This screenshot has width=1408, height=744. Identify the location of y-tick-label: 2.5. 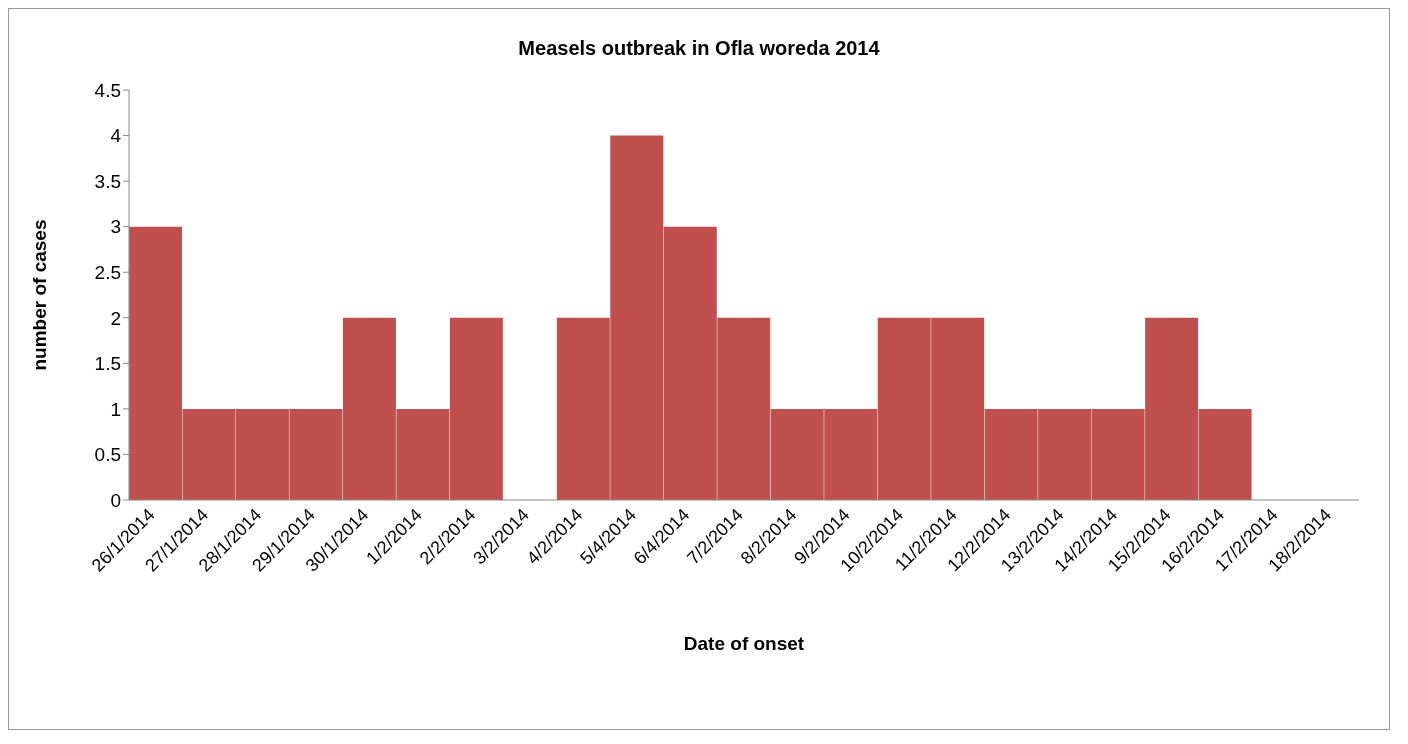
(107, 272).